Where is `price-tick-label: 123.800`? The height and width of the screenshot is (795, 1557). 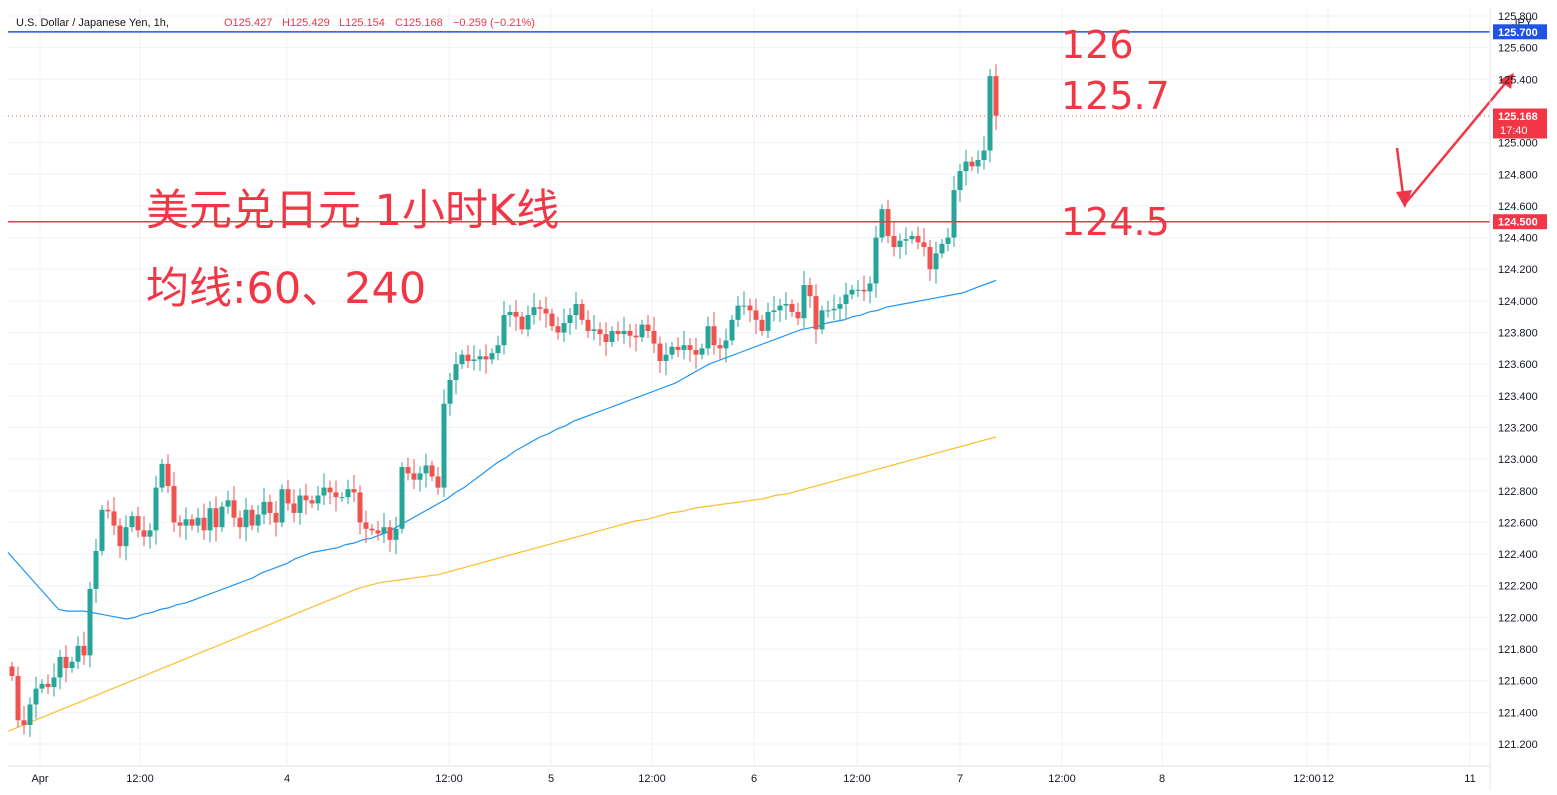
price-tick-label: 123.800 is located at coordinates (1518, 334).